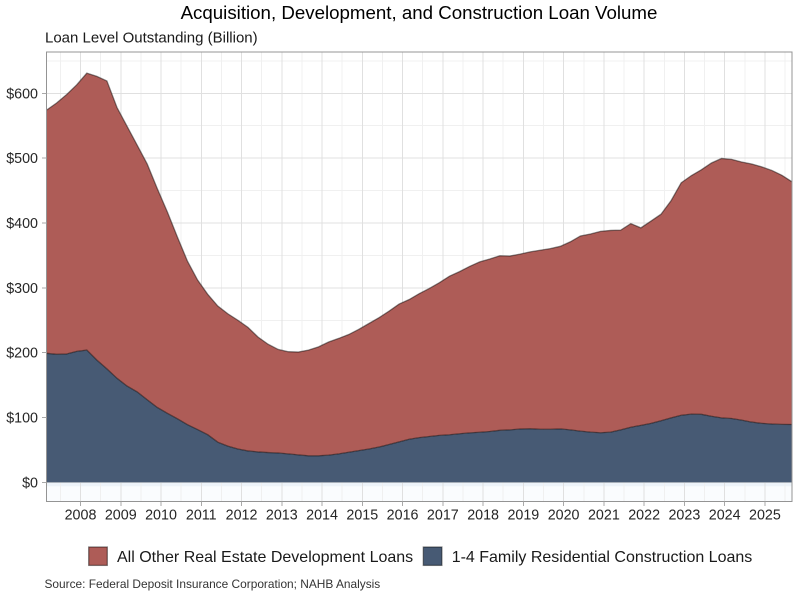 The height and width of the screenshot is (600, 800). Describe the element at coordinates (725, 516) in the screenshot. I see `svg-text: 2024` at that location.